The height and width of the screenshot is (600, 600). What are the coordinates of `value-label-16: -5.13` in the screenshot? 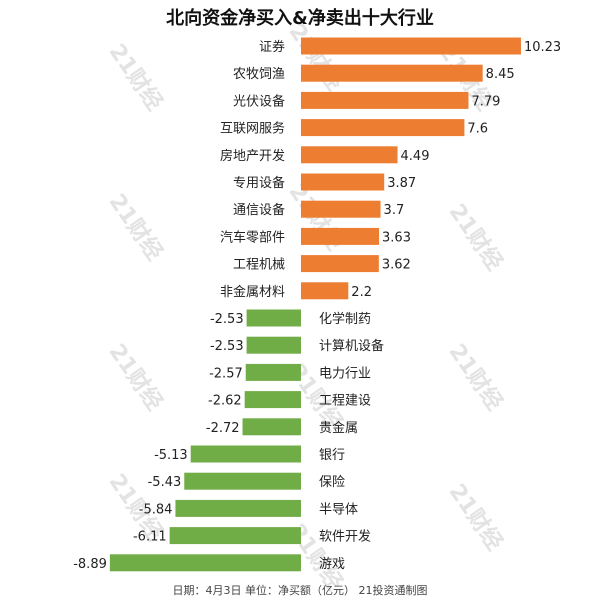 It's located at (171, 455).